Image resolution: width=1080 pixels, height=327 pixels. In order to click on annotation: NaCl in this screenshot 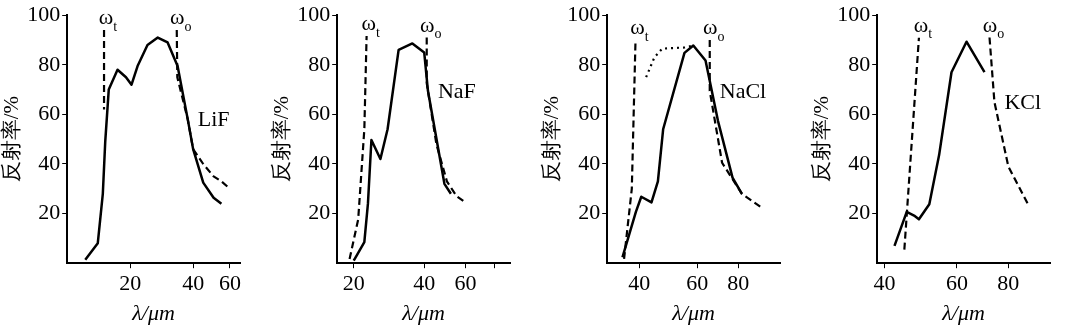, I will do `click(743, 90)`.